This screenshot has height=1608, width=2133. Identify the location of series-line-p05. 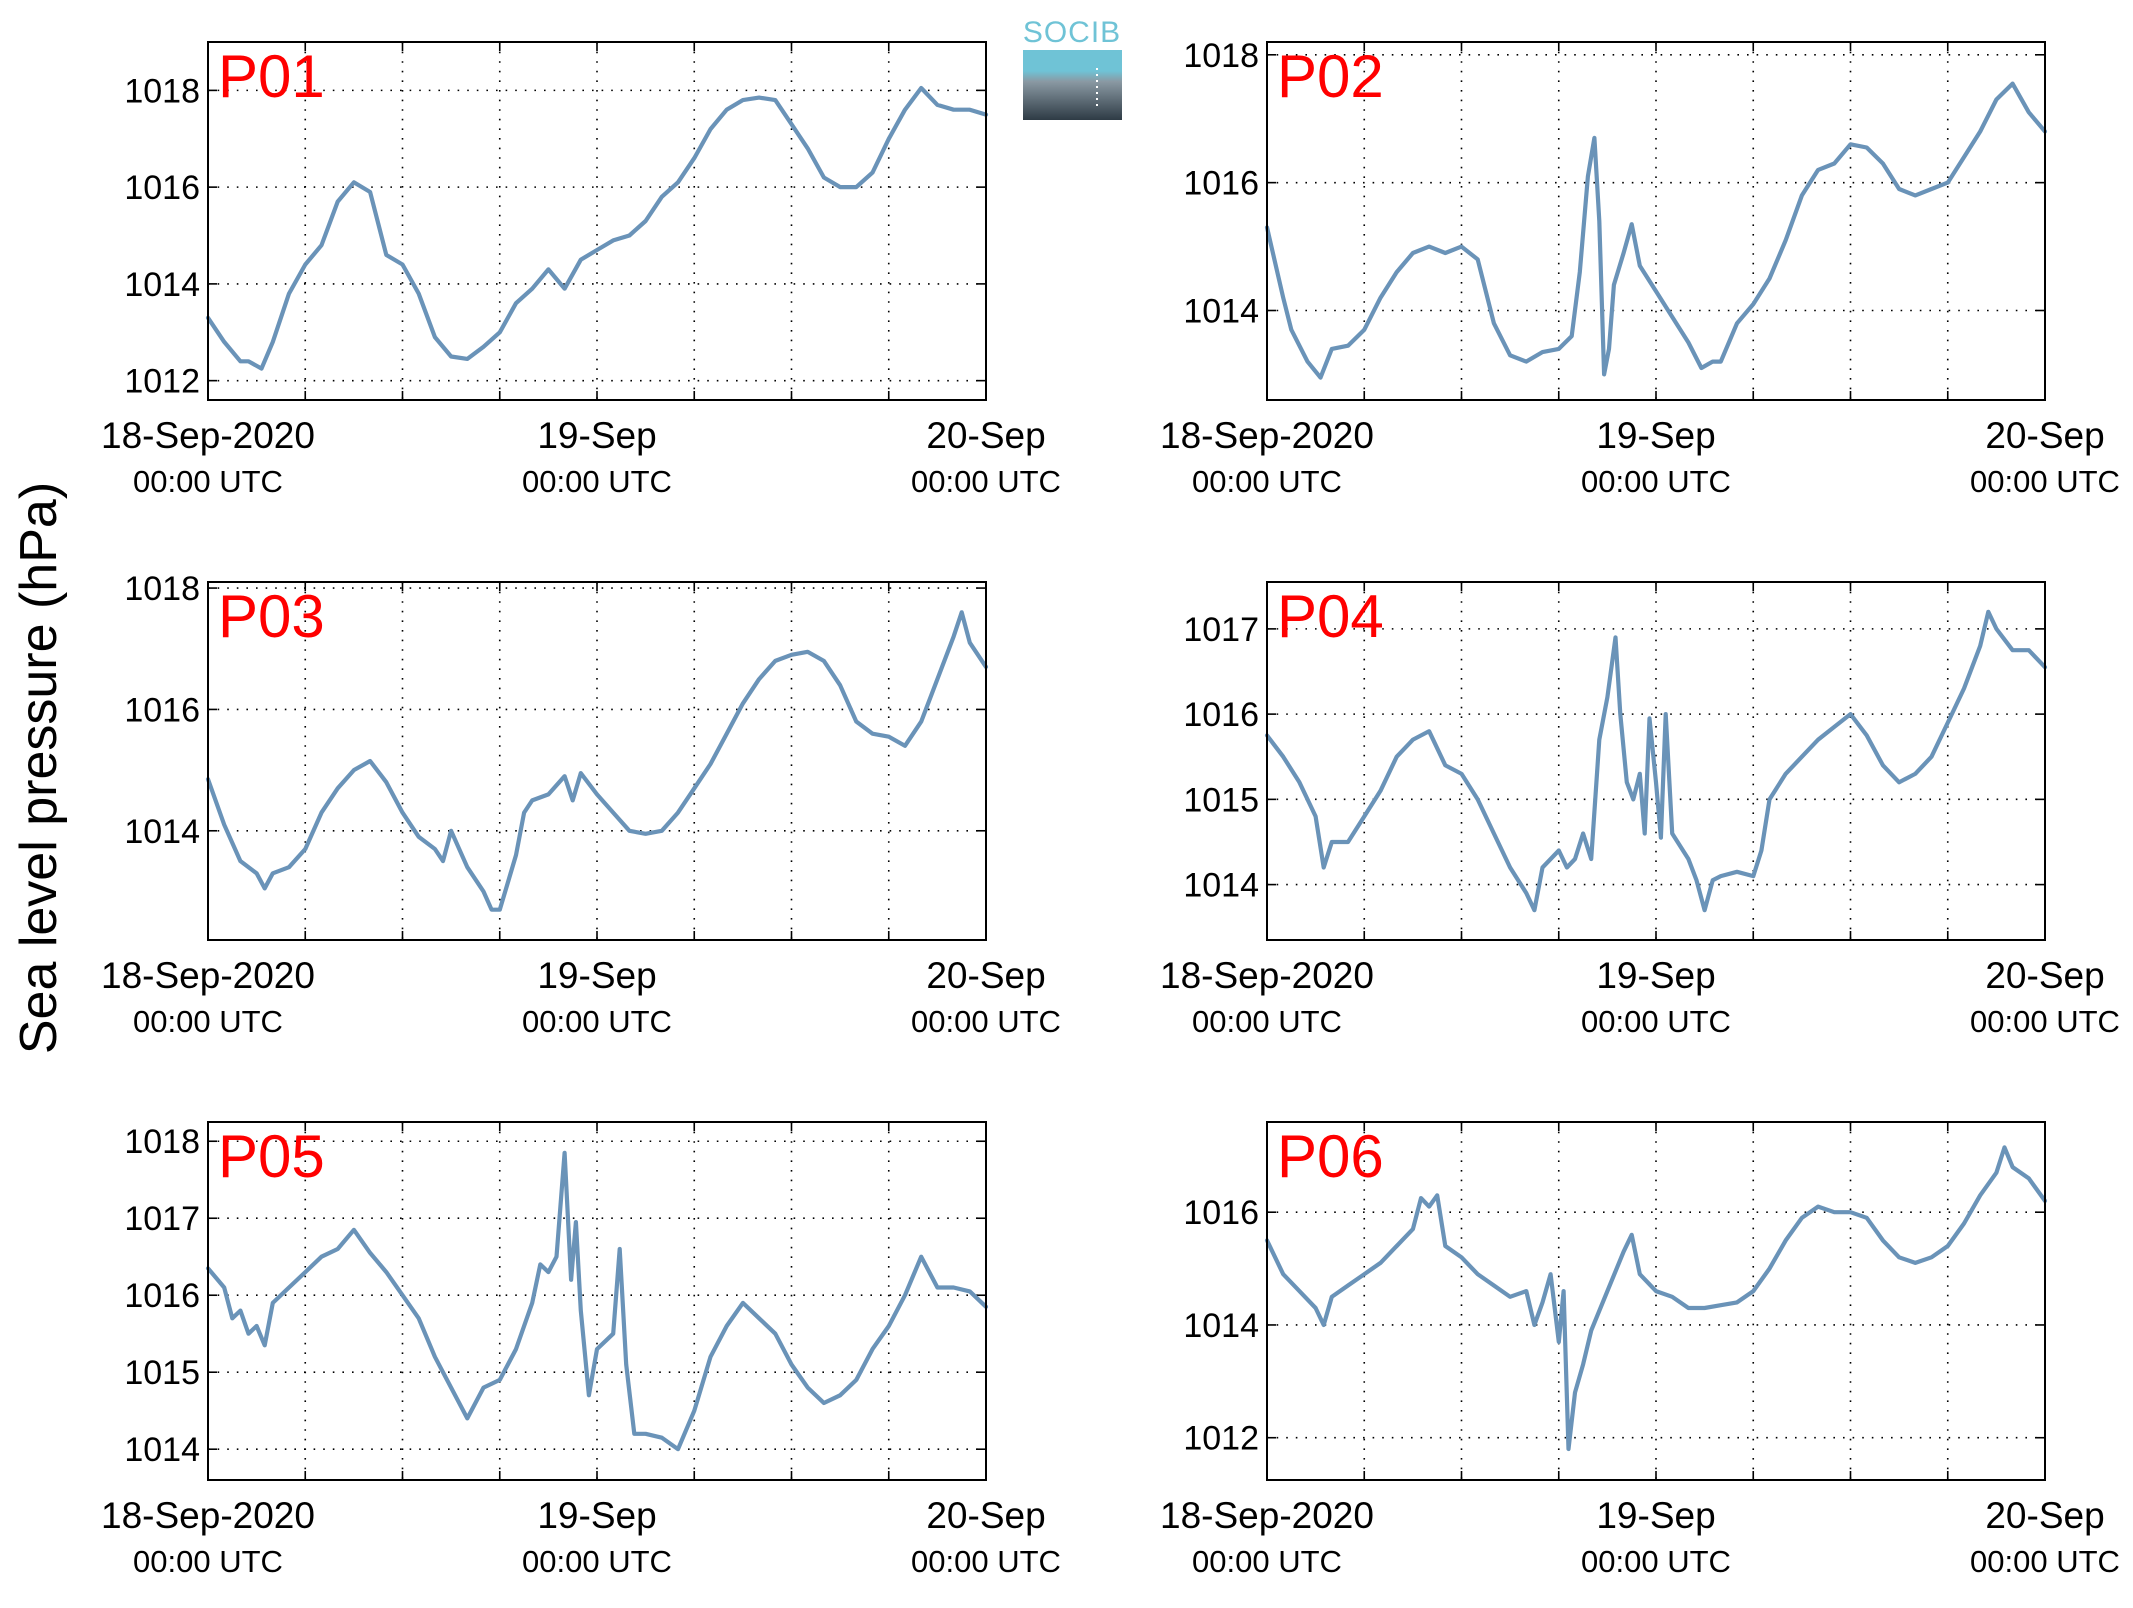
(597, 1301).